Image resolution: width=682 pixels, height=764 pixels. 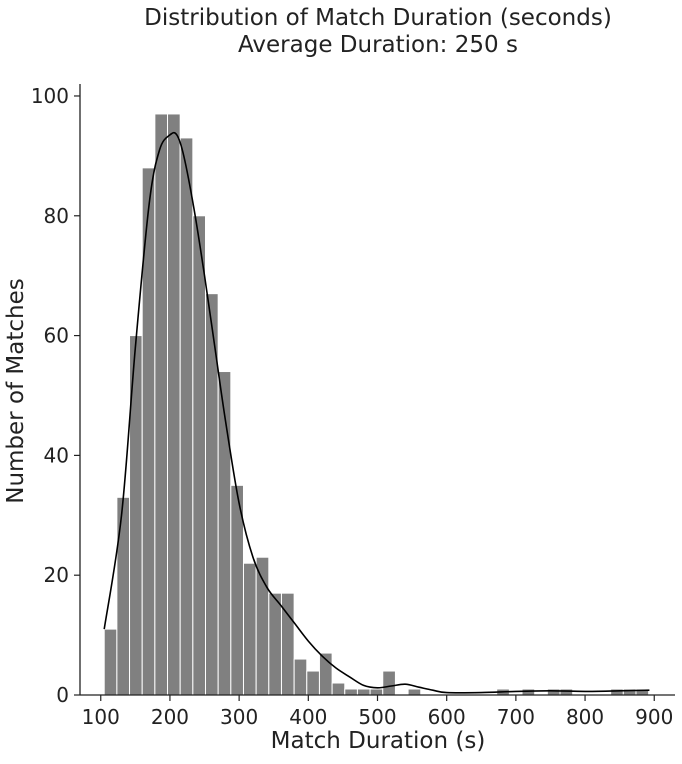 What do you see at coordinates (50, 96) in the screenshot?
I see `y-tick-label: 100` at bounding box center [50, 96].